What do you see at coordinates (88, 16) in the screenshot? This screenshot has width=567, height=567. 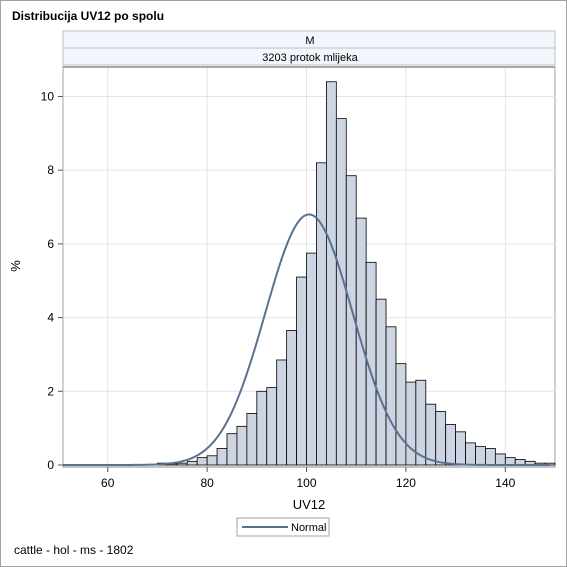 I see `chart-title: Distribucija UV12 po spolu` at bounding box center [88, 16].